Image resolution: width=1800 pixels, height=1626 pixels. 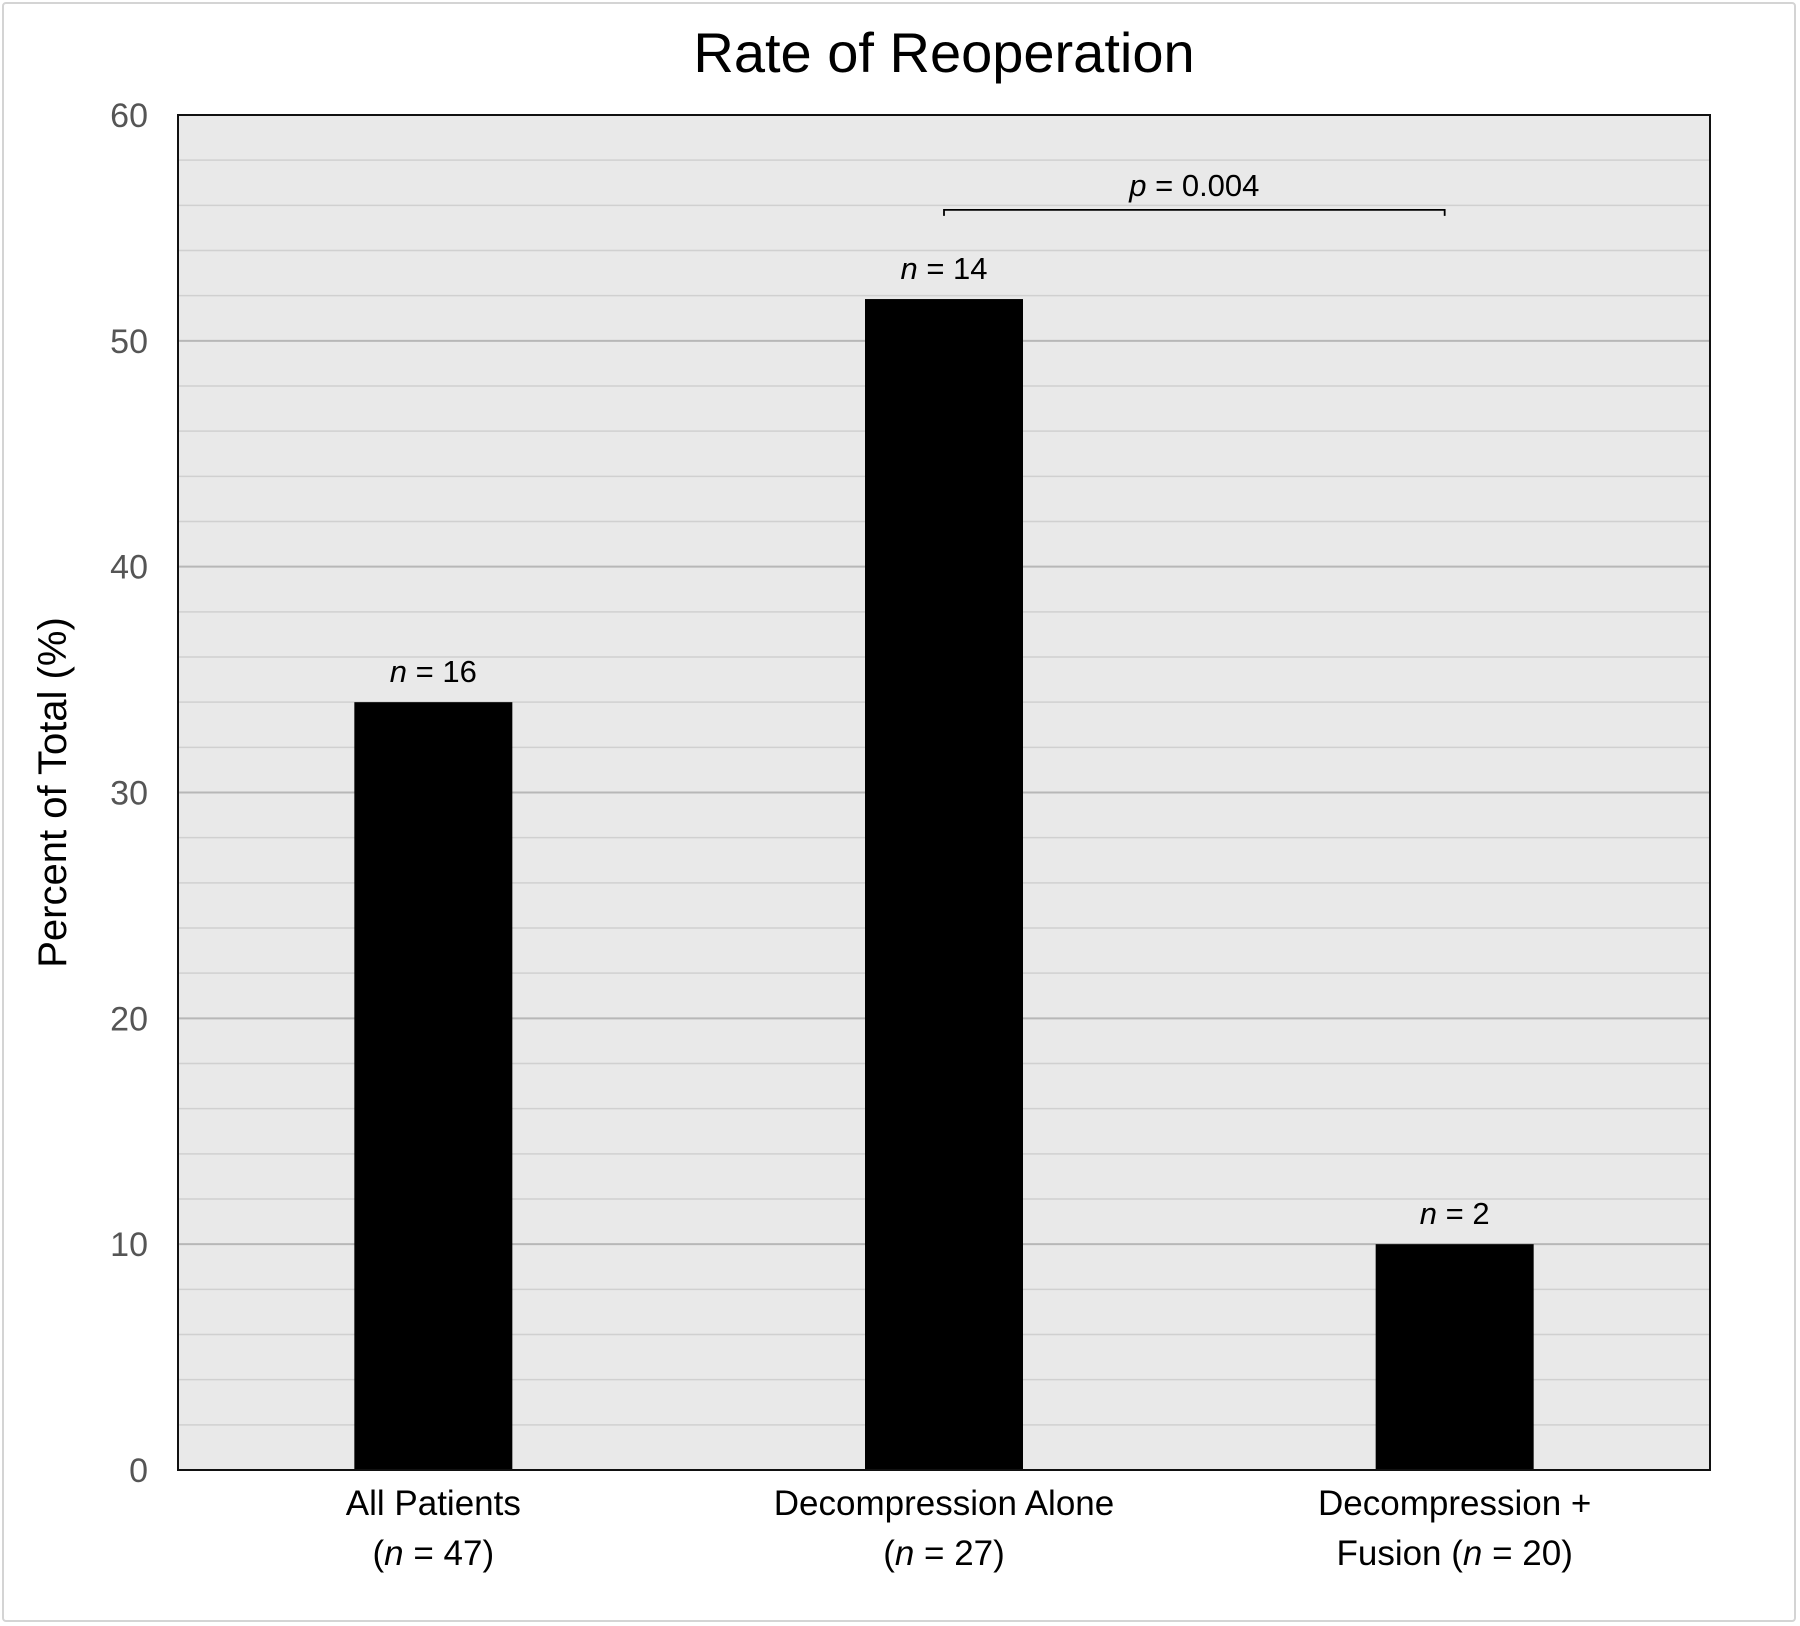 What do you see at coordinates (129, 1245) in the screenshot?
I see `y-tick-label: 10` at bounding box center [129, 1245].